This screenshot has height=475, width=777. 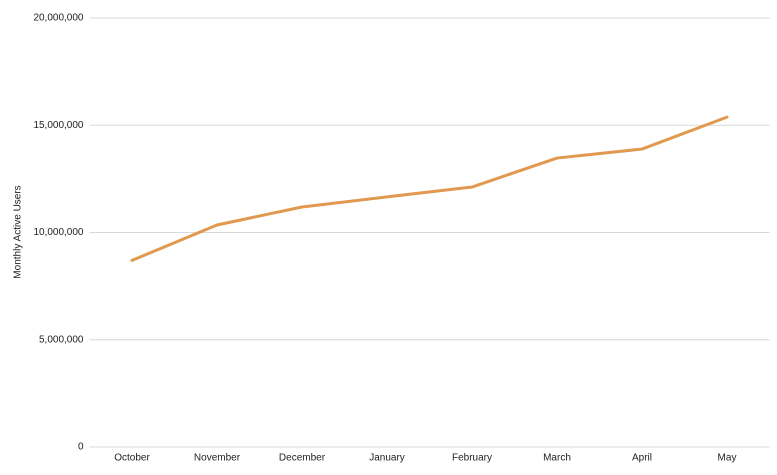 What do you see at coordinates (58, 232) in the screenshot?
I see `y-tick-label: 10,000,000` at bounding box center [58, 232].